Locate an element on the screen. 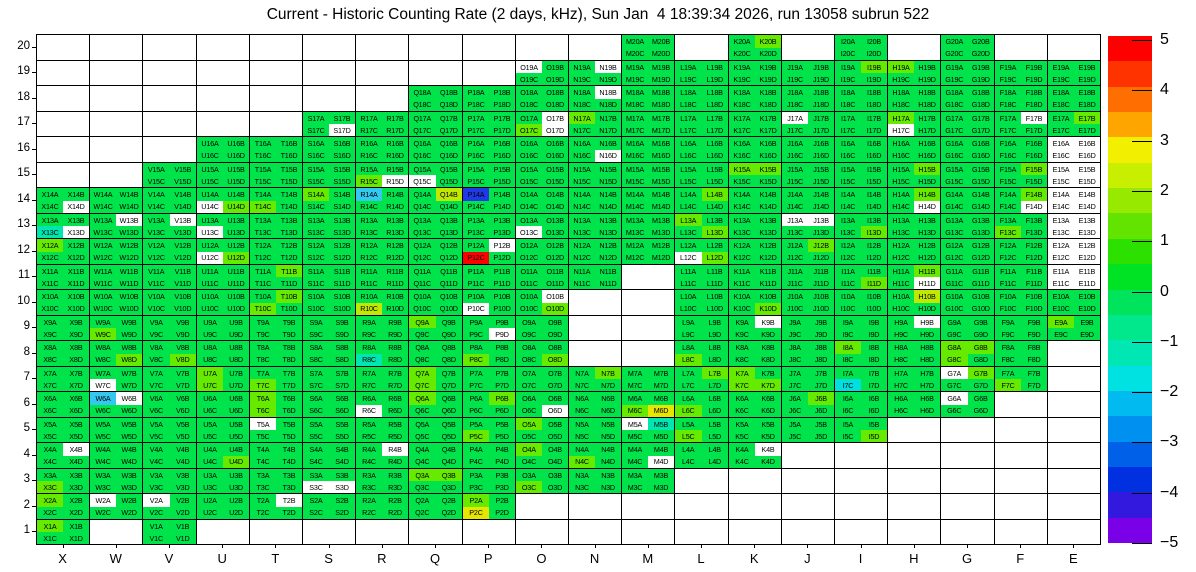 The height and width of the screenshot is (572, 1196). subcell-label-T11C: T11C is located at coordinates (263, 283).